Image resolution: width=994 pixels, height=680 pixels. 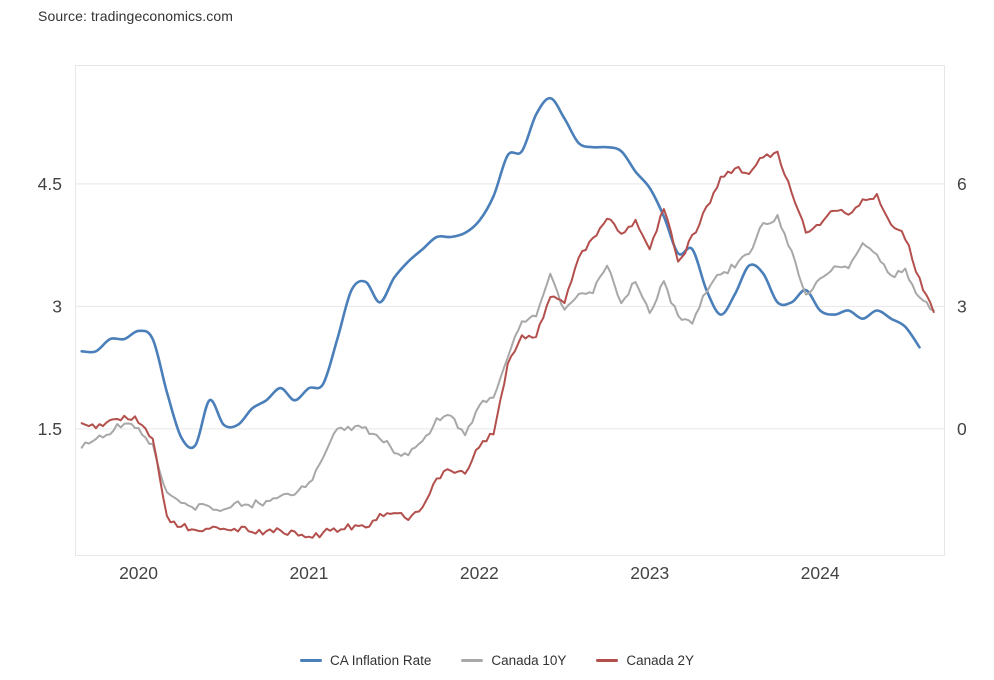 I want to click on y-axis-tick-label-left: 1.5, so click(x=50, y=429).